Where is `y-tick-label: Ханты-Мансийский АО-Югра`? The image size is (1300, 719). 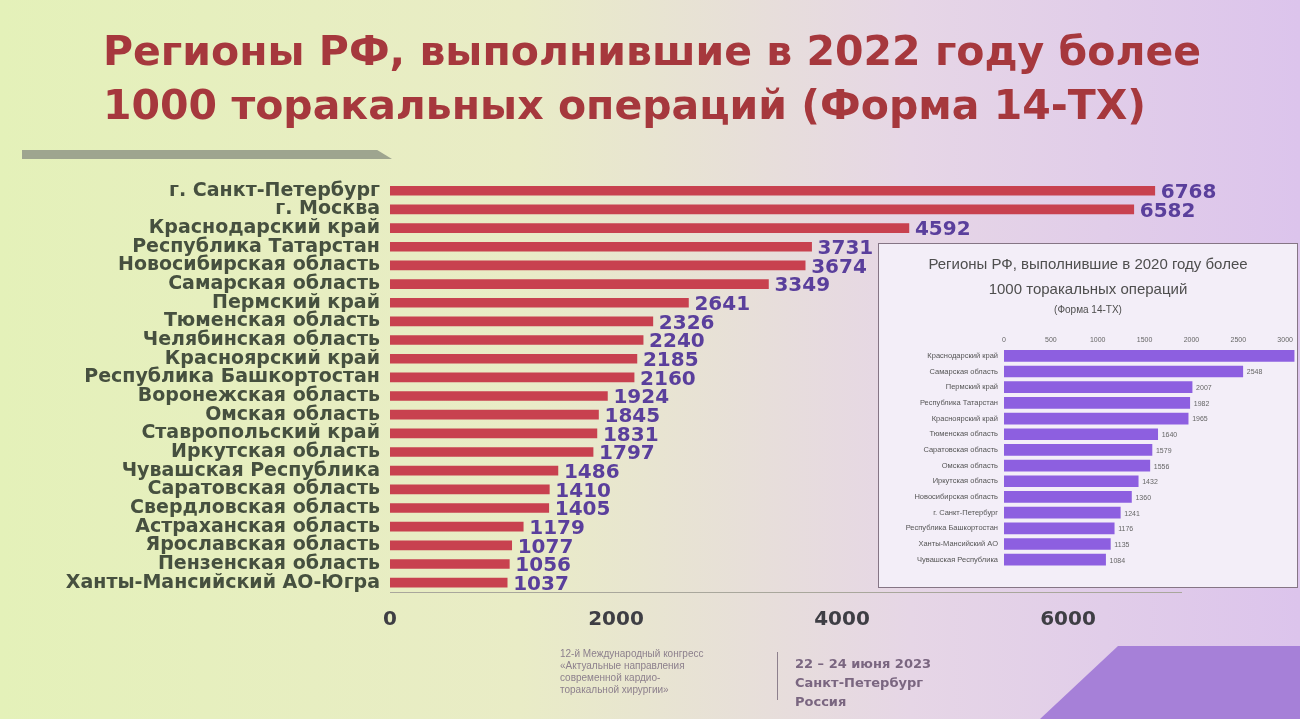
y-tick-label: Ханты-Мансийский АО-Югра is located at coordinates (222, 580).